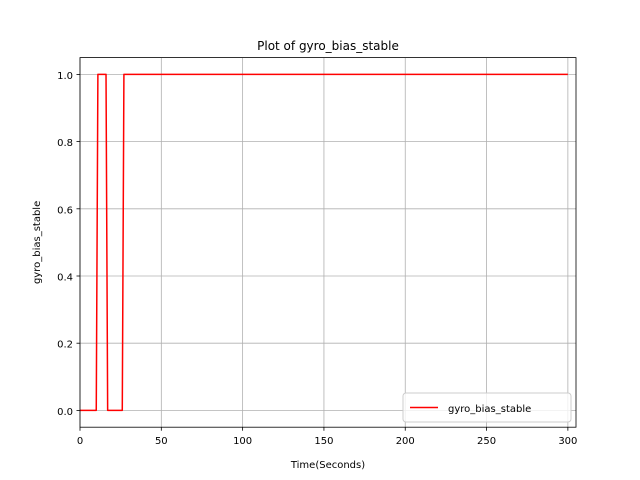 The width and height of the screenshot is (640, 480). Describe the element at coordinates (567, 441) in the screenshot. I see `x-tick-label: 300` at that location.